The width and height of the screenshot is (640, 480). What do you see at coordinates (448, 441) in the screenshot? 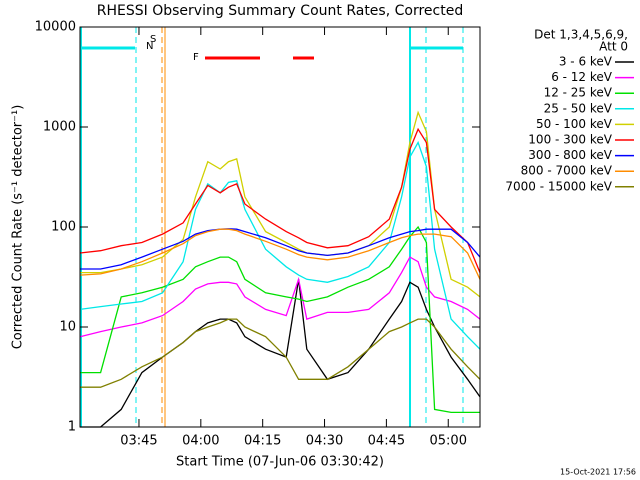
I see `x-tick-label: 05:00` at bounding box center [448, 441].